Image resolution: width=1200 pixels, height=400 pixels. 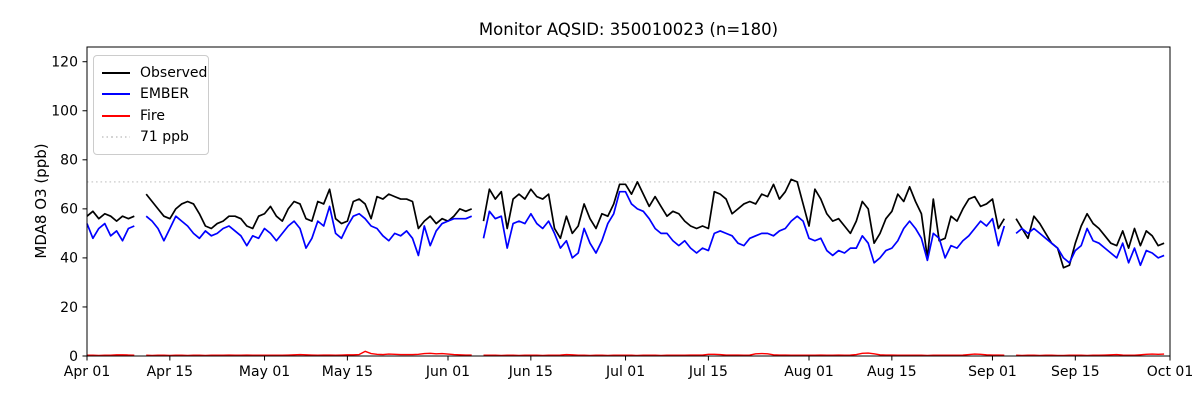 What do you see at coordinates (164, 137) in the screenshot?
I see `legend-label-threshold: 71 ppb` at bounding box center [164, 137].